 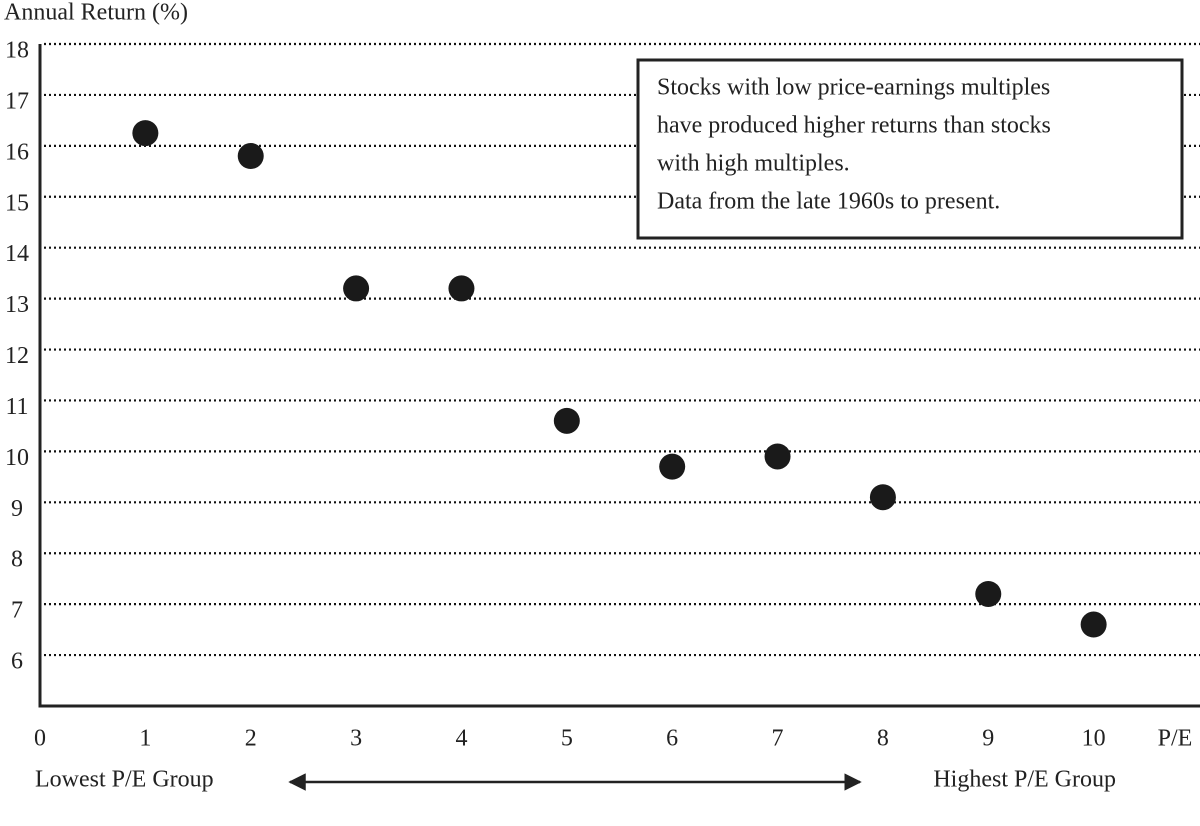 What do you see at coordinates (17, 152) in the screenshot?
I see `y-tick-label: 16` at bounding box center [17, 152].